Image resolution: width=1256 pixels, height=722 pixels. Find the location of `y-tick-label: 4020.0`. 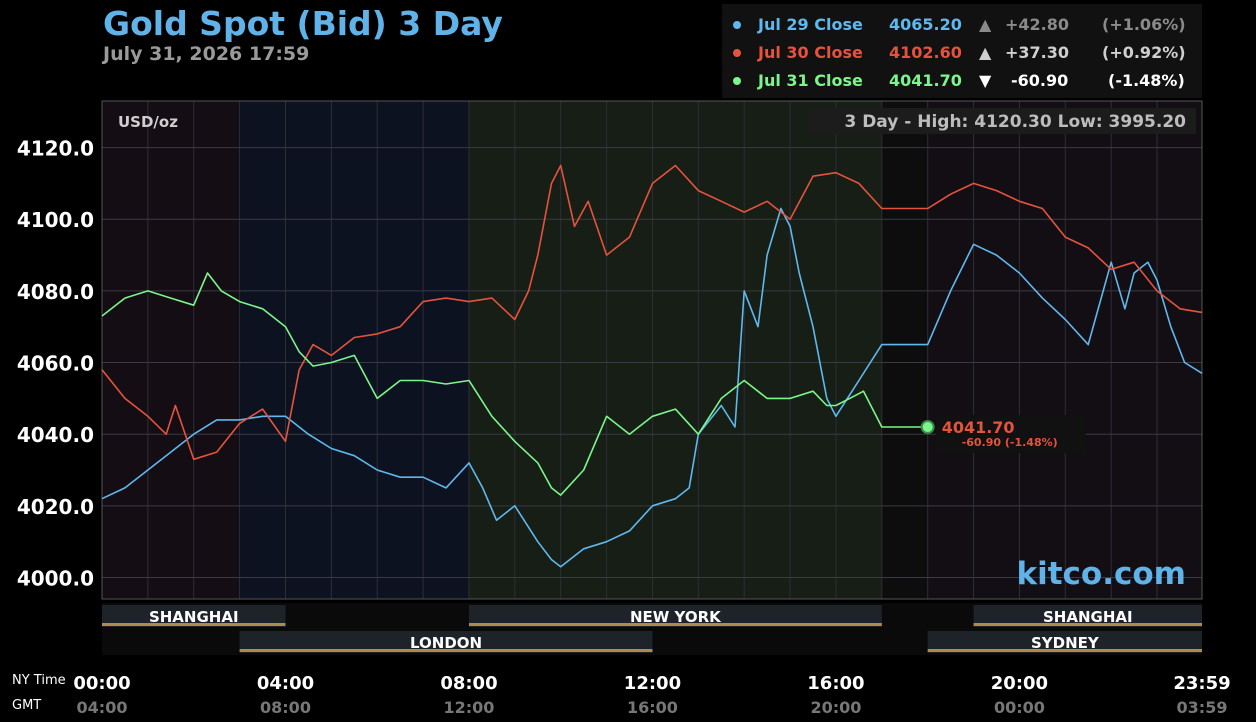

y-tick-label: 4020.0 is located at coordinates (55, 507).